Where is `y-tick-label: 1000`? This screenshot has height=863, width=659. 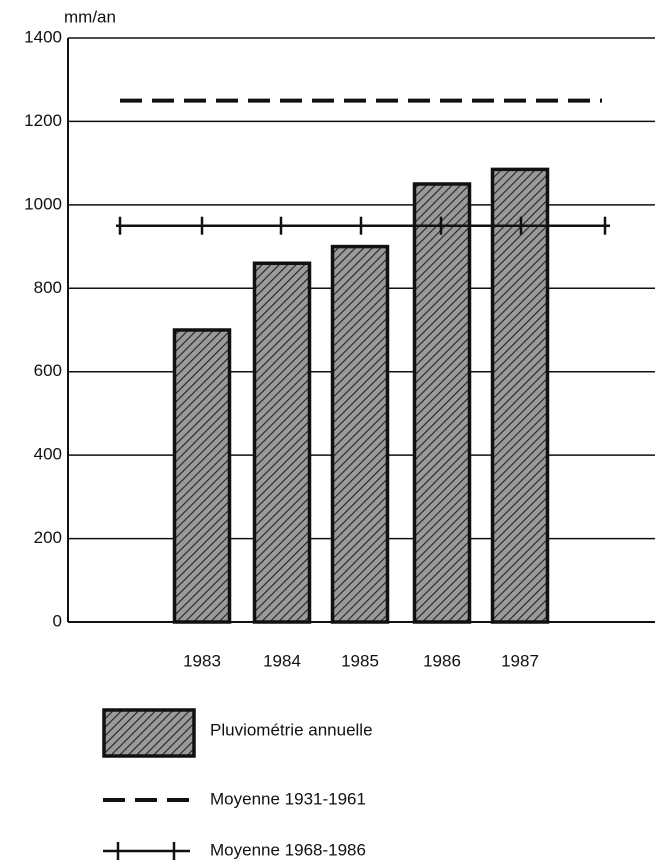
y-tick-label: 1000 is located at coordinates (43, 203).